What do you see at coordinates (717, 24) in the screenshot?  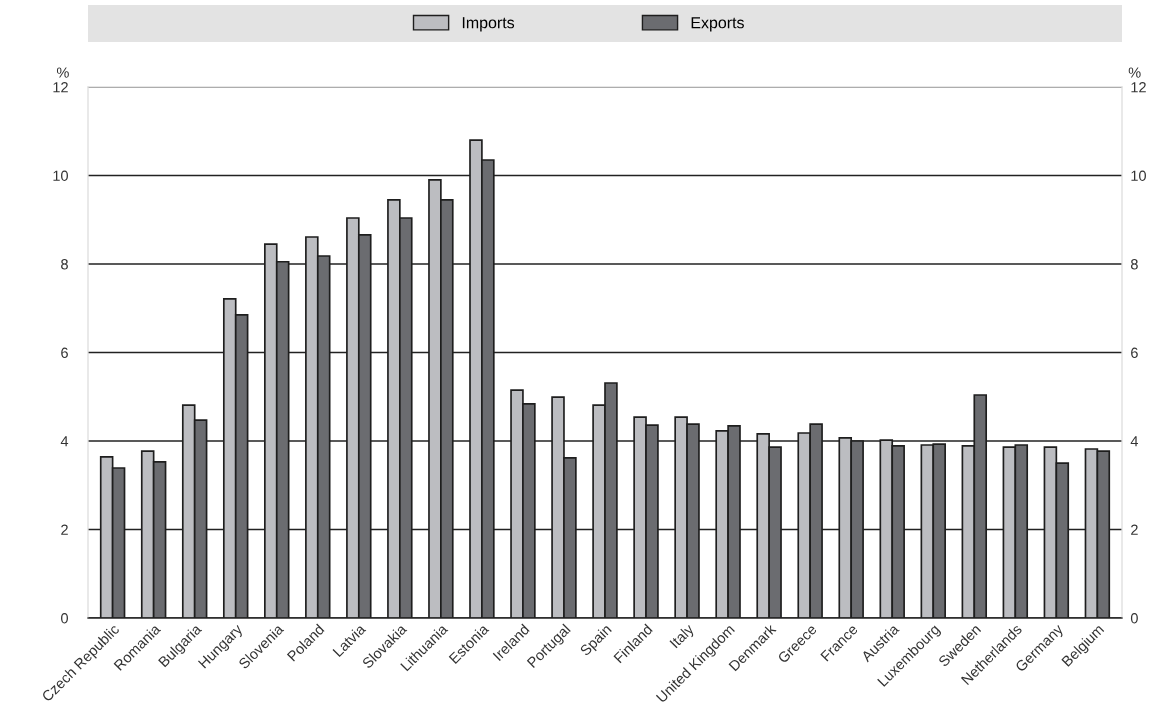 I see `legend-label: Exports` at bounding box center [717, 24].